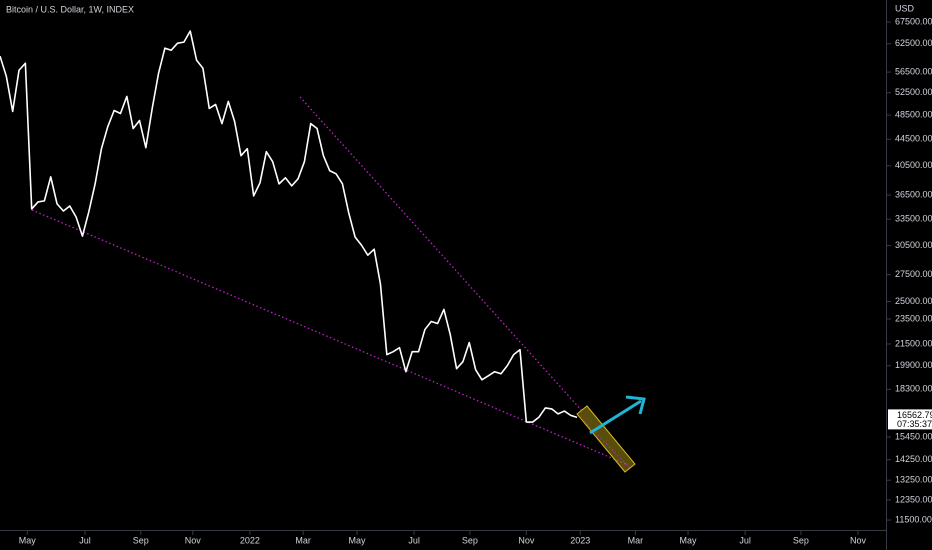 This screenshot has height=550, width=932. What do you see at coordinates (913, 139) in the screenshot?
I see `y-tick-label: 44500.00` at bounding box center [913, 139].